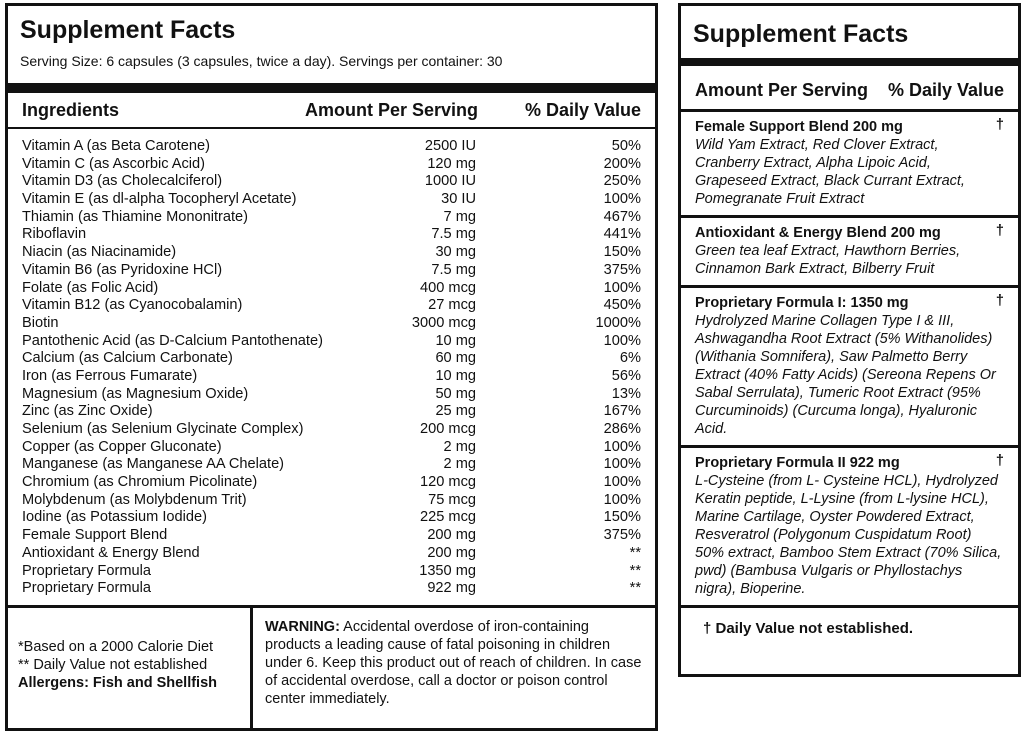 The width and height of the screenshot is (1024, 734). I want to click on amount: 7.5 mg, so click(453, 234).